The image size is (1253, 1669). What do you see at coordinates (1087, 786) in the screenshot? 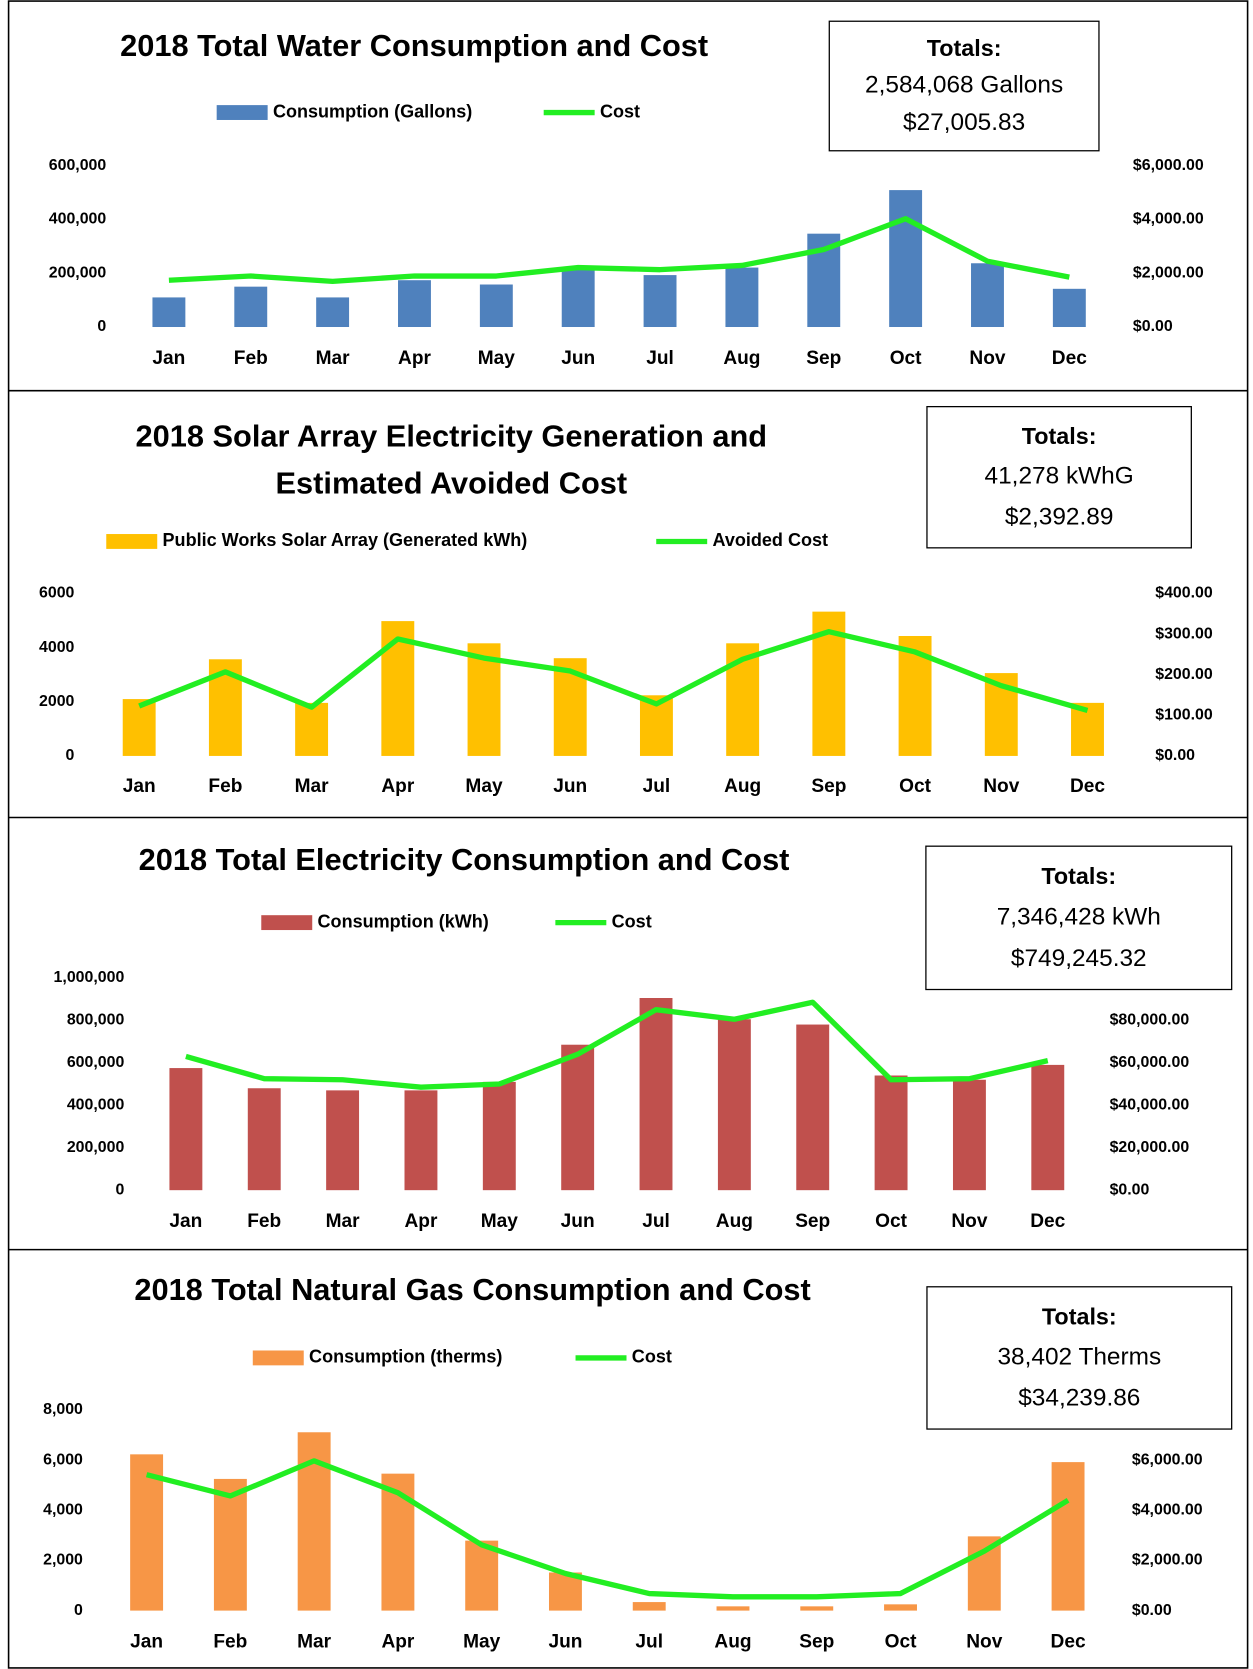
I see `x-tick-label: Dec` at bounding box center [1087, 786].